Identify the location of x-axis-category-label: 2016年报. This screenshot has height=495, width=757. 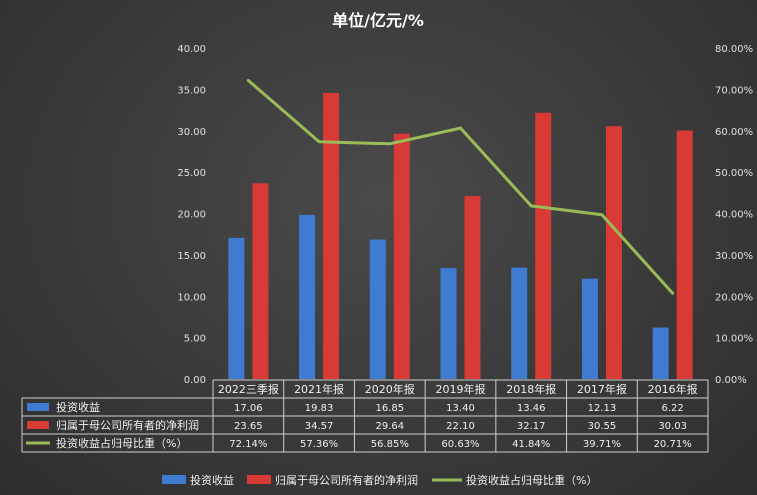
(673, 389).